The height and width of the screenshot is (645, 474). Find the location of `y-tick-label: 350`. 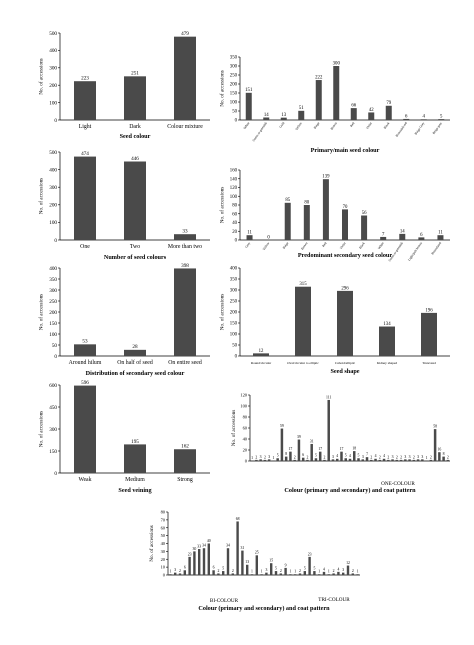

y-tick-label: 350 is located at coordinates (234, 58).